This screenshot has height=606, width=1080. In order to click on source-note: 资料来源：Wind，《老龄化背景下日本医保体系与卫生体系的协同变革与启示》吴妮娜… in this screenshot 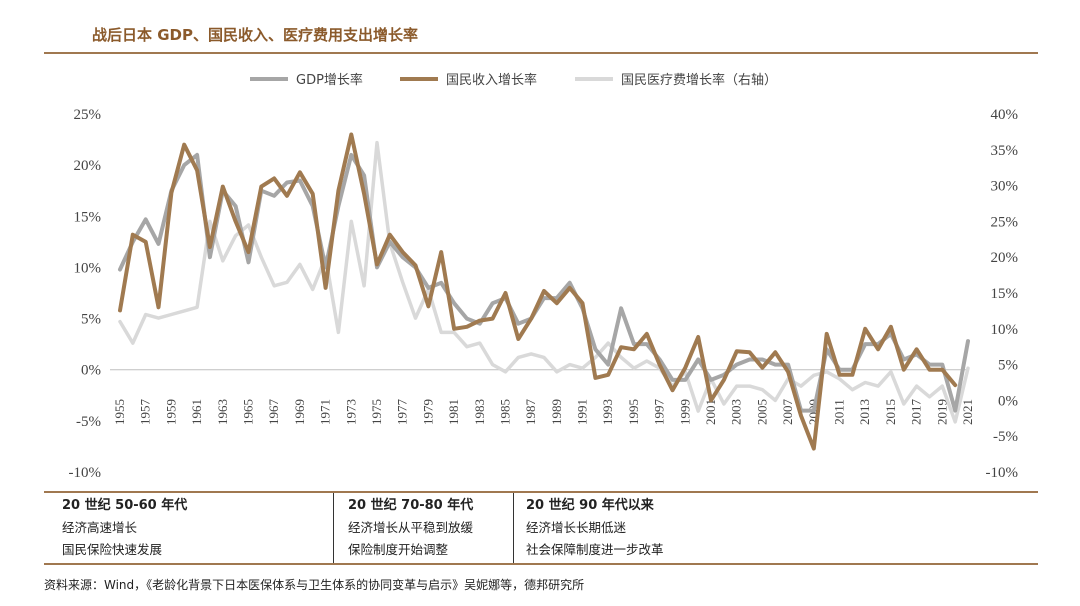, I will do `click(314, 585)`.